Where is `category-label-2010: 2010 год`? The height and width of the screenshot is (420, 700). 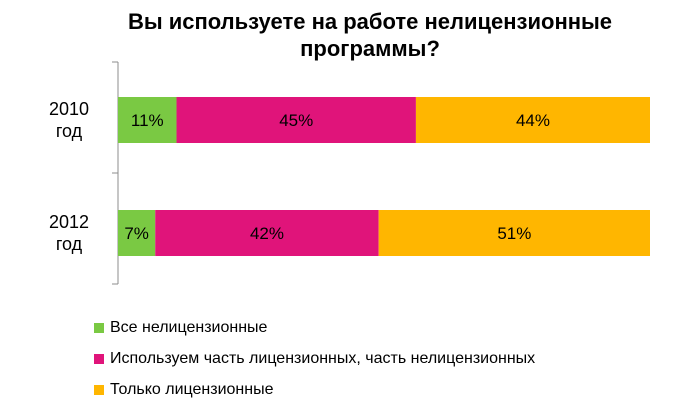
category-label-2010: 2010 год is located at coordinates (69, 120).